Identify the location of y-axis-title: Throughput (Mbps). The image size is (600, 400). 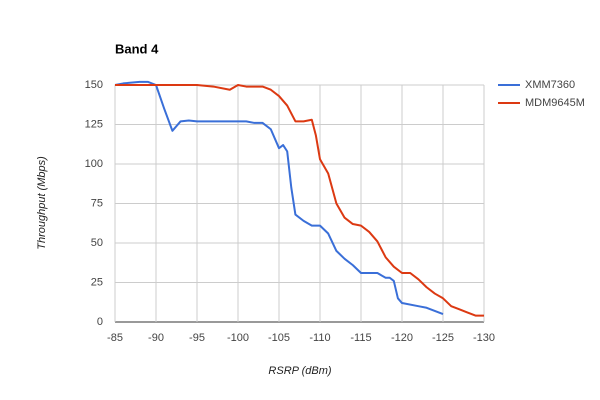
(42, 203).